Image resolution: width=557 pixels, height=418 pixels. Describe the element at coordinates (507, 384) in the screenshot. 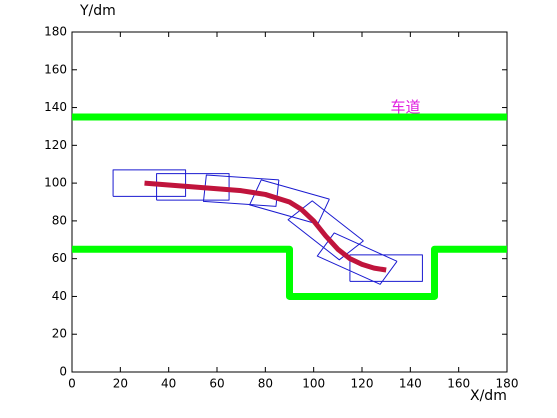

I see `x-tick-label: 180` at that location.